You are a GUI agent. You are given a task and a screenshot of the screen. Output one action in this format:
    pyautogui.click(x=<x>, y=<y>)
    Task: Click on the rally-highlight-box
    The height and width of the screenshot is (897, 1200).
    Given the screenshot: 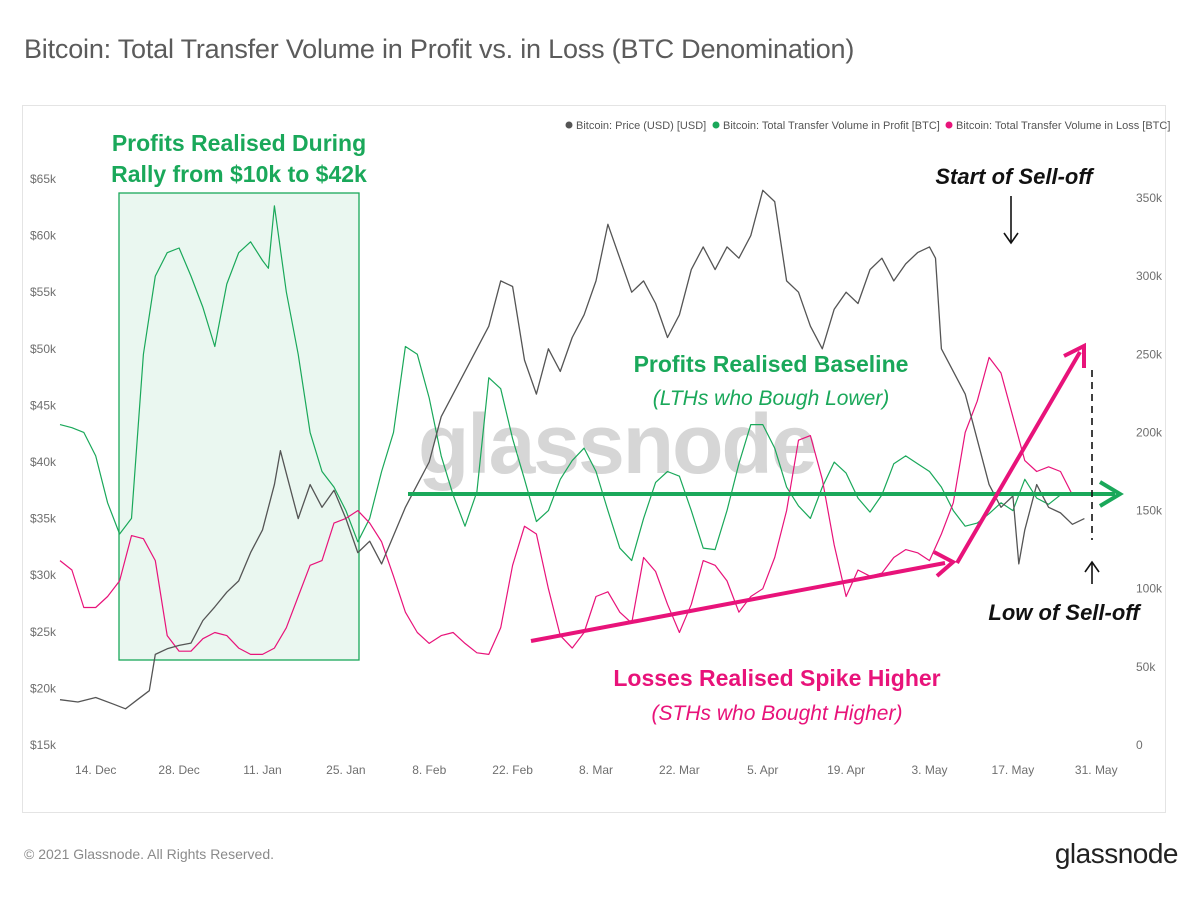 What is the action you would take?
    pyautogui.click(x=239, y=426)
    